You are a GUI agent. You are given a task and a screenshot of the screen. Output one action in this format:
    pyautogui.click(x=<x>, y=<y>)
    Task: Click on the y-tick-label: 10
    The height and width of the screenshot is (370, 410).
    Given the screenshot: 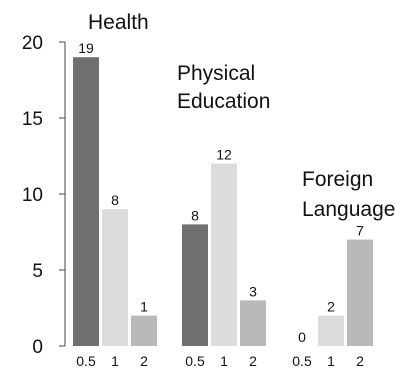 What is the action you would take?
    pyautogui.click(x=32, y=195)
    